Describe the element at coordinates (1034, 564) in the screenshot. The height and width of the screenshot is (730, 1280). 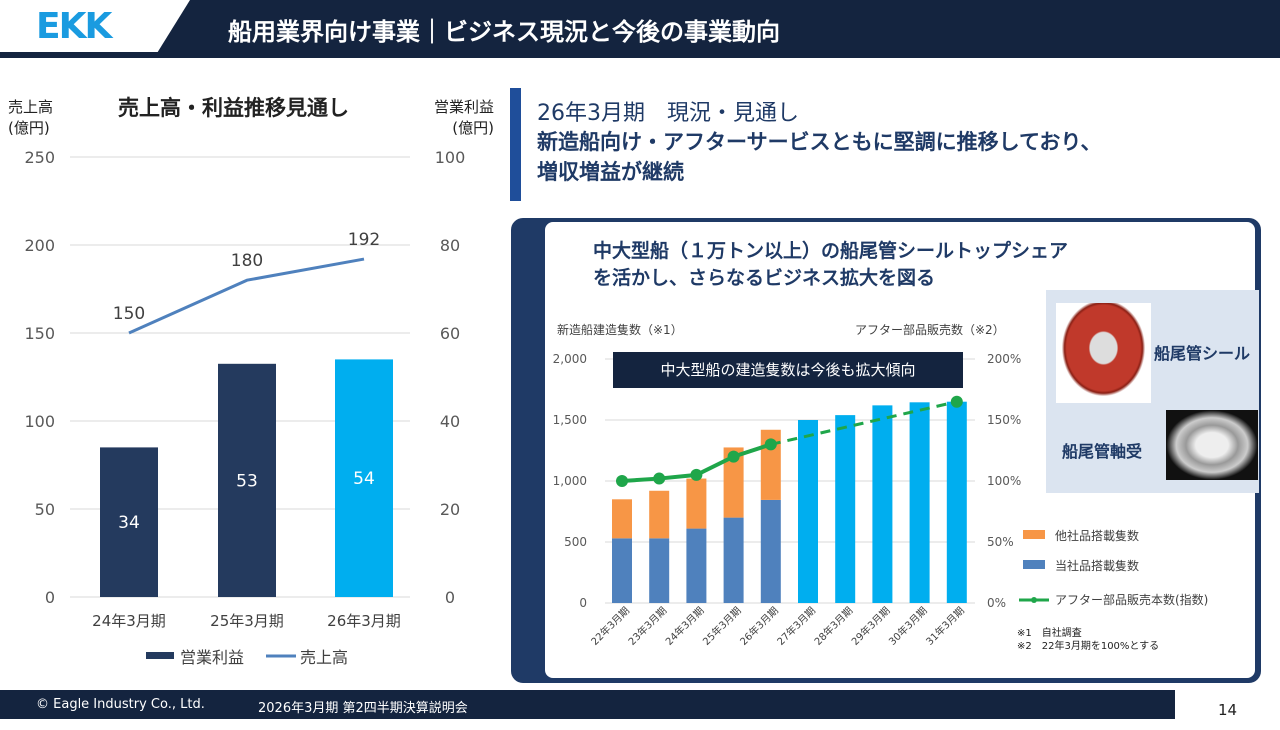
I see `legend-own-swatch` at that location.